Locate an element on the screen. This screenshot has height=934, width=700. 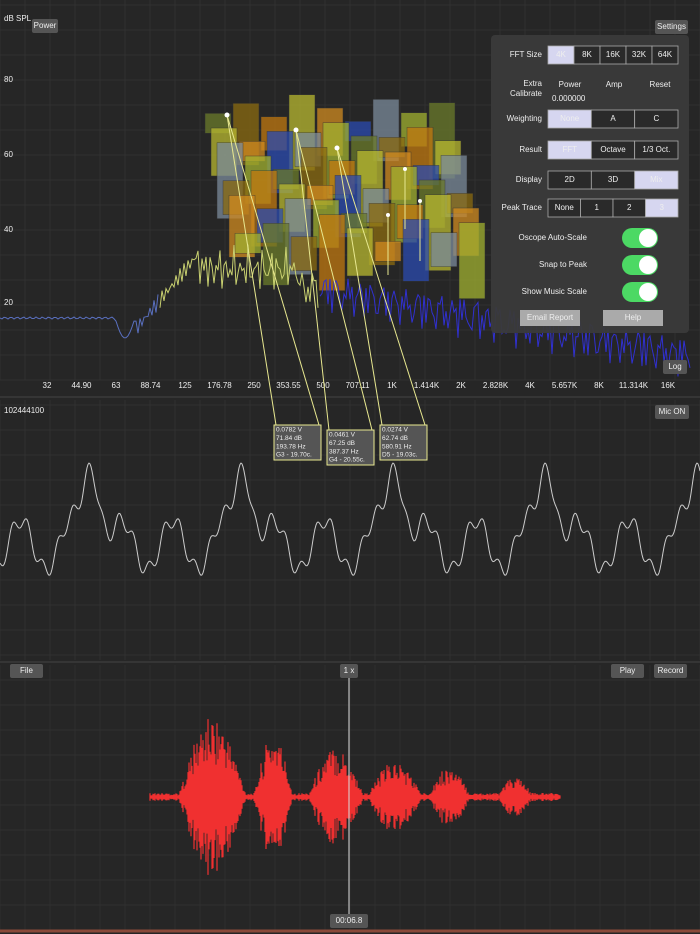
x-tick-label: 44.90 is located at coordinates (81, 385).